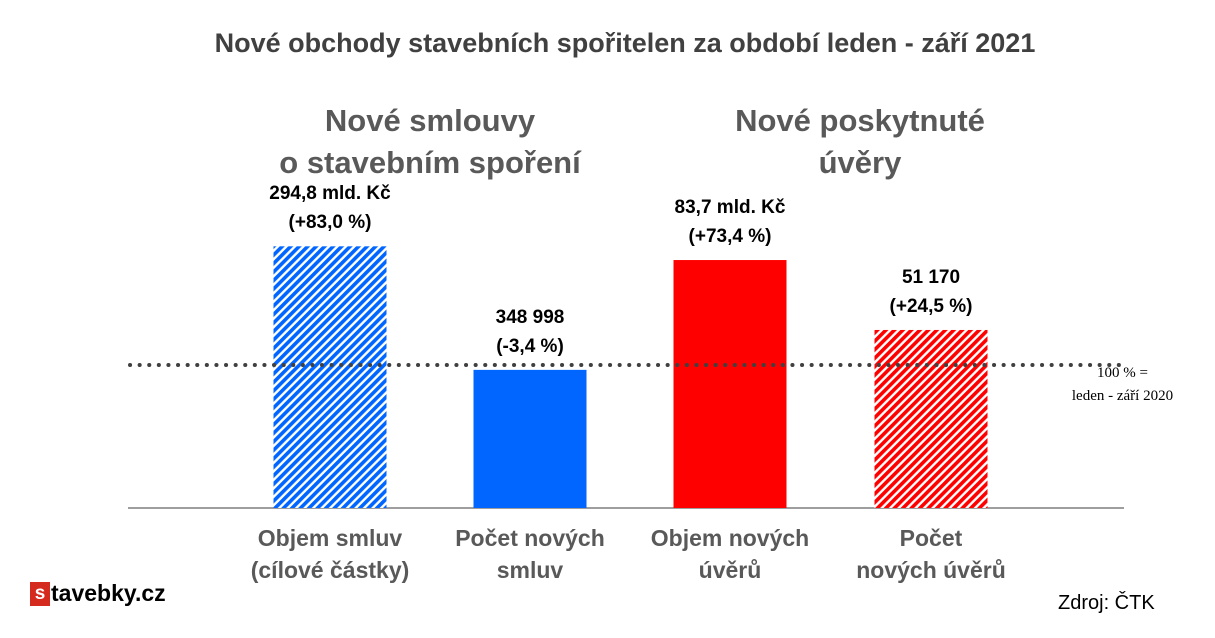  What do you see at coordinates (430, 120) in the screenshot?
I see `group-heading-contracts-line1: Nové smlouvy` at bounding box center [430, 120].